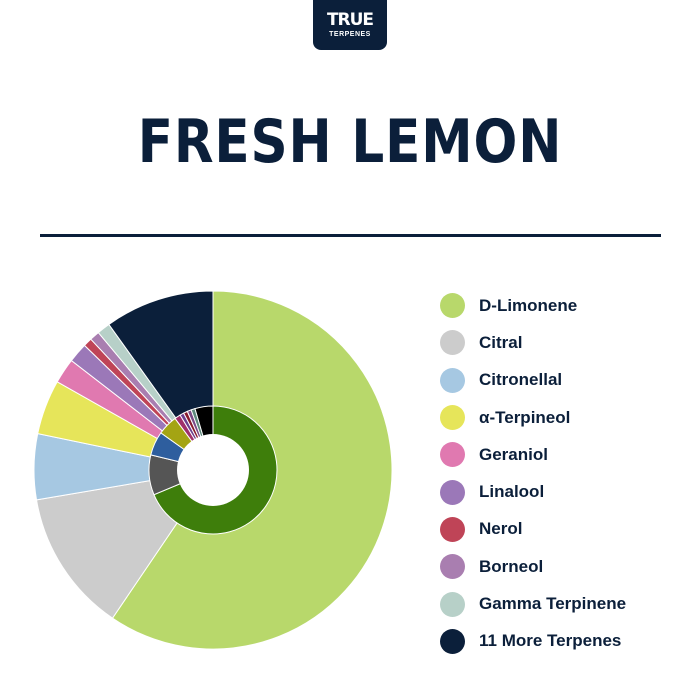 This screenshot has height=700, width=700. I want to click on legend-item: Citronellal, so click(533, 380).